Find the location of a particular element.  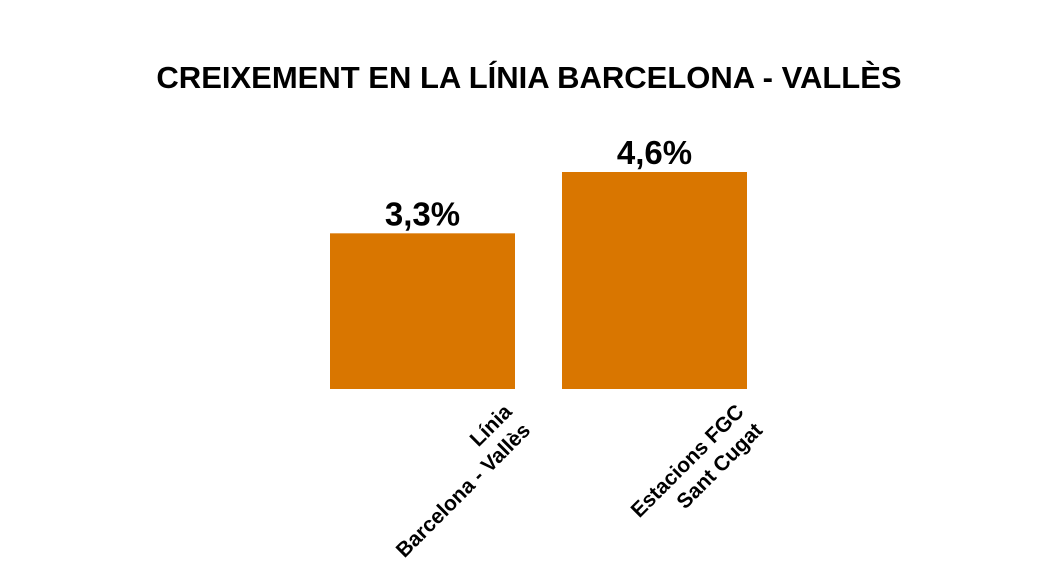

category-label-2: Estacions FGCSant Cugat is located at coordinates (697, 470).